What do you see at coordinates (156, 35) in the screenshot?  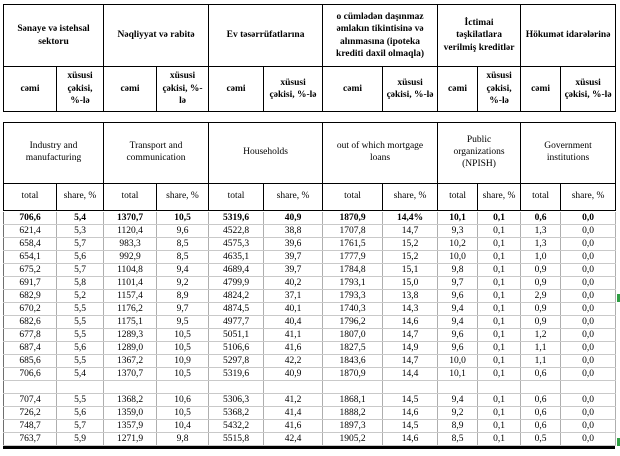 I see `az-group-transport: Nəqliyyat və rabitə` at bounding box center [156, 35].